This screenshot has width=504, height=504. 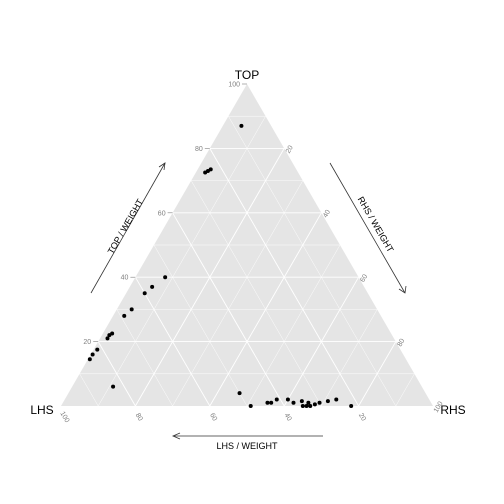 What do you see at coordinates (247, 446) in the screenshot?
I see `axis-title-lhs: LHS / WEIGHT` at bounding box center [247, 446].